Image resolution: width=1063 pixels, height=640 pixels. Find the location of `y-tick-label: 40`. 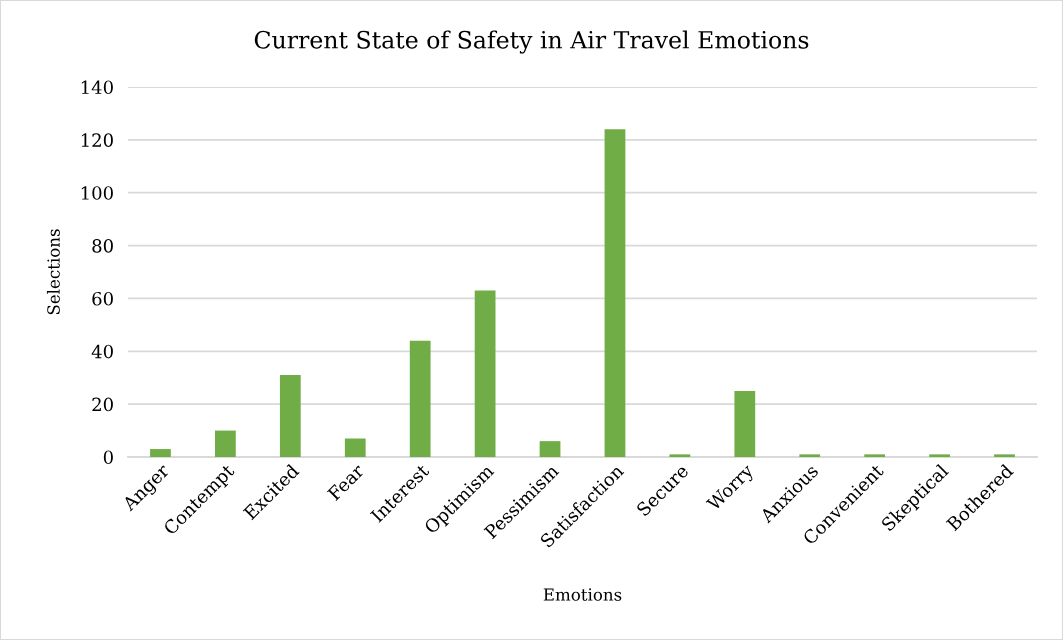

y-tick-label: 40 is located at coordinates (102, 351).